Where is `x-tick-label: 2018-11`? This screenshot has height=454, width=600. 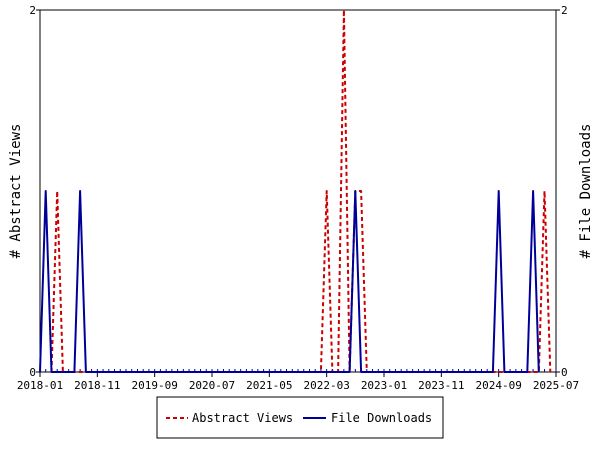 x-tick-label: 2018-11 is located at coordinates (97, 385).